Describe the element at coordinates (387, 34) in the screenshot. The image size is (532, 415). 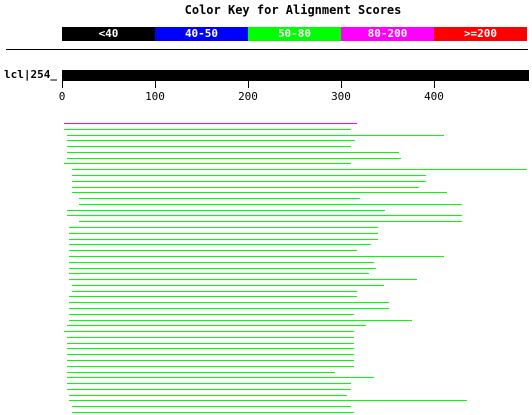
I see `color-key-cell-80-200: 80-200` at that location.